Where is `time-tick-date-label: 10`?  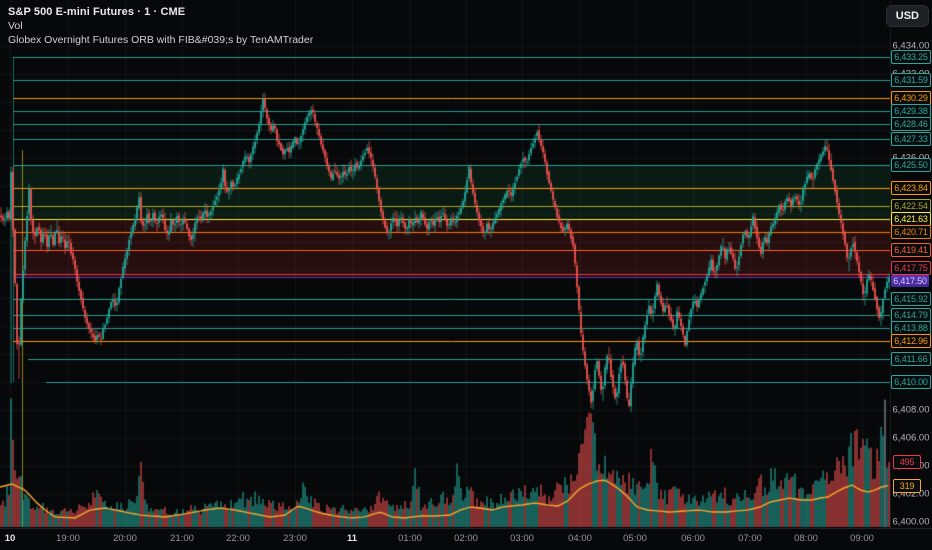 time-tick-date-label: 10 is located at coordinates (10, 538).